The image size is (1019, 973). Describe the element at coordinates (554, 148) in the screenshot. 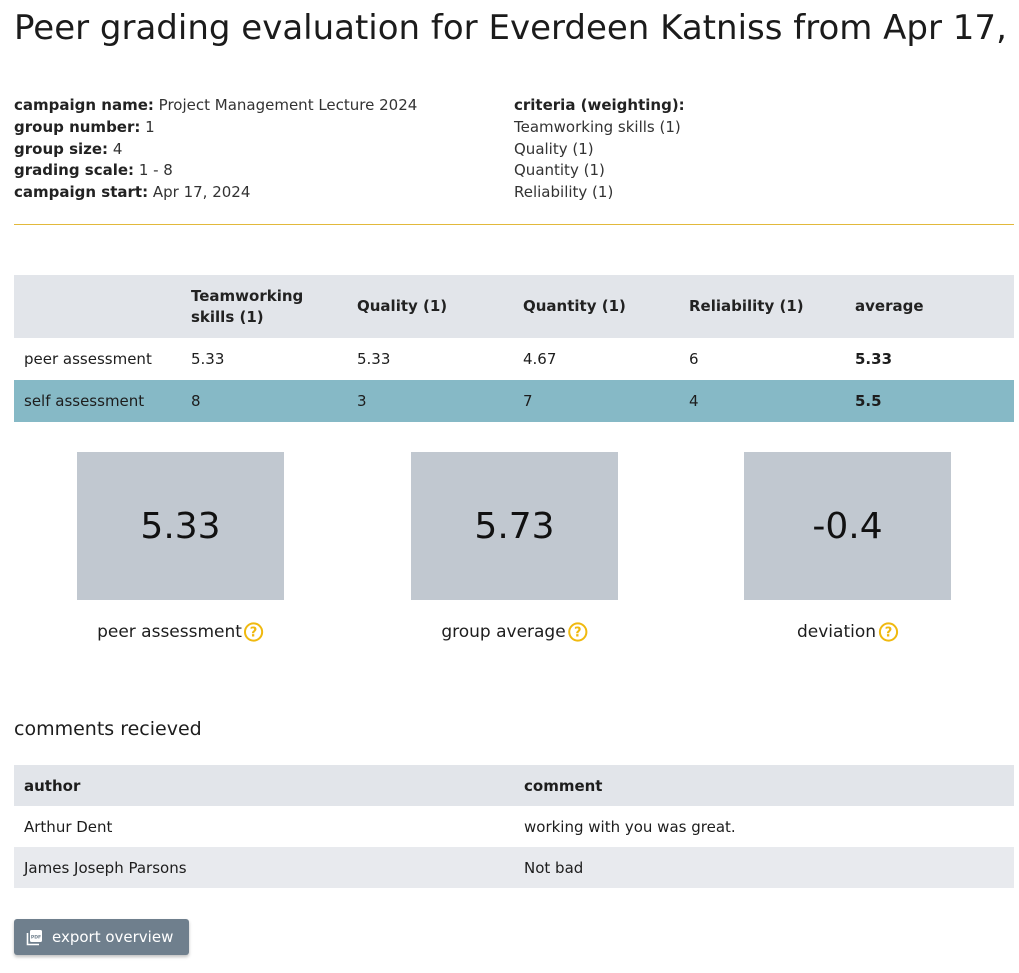

I see `criteria-item: Quality (1)` at that location.